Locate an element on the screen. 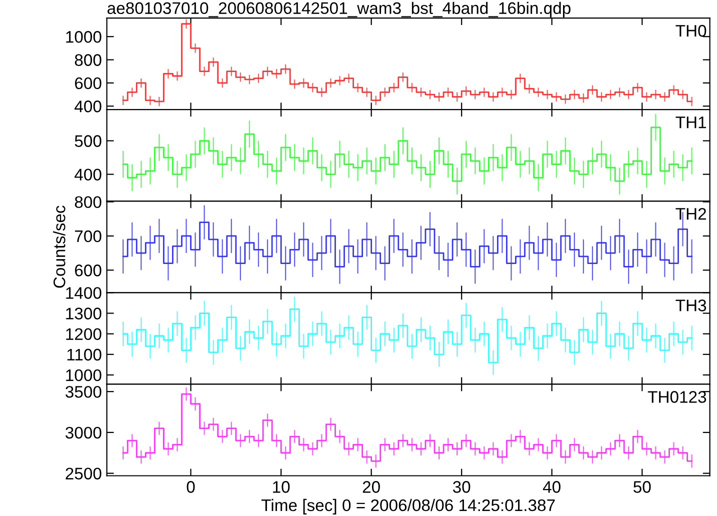 The width and height of the screenshot is (717, 516). y-tick-label: 2500 is located at coordinates (84, 474).